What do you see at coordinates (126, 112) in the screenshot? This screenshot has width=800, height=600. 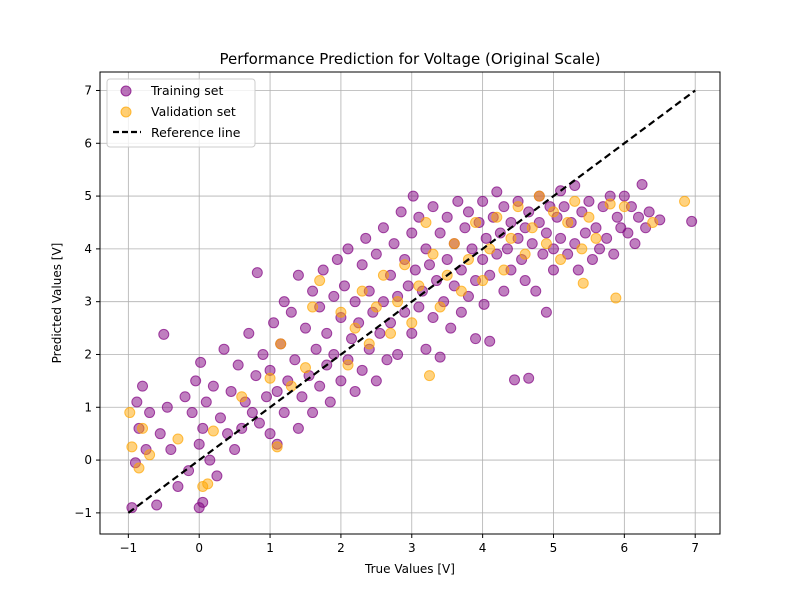 I see `legend-marker-validation` at bounding box center [126, 112].